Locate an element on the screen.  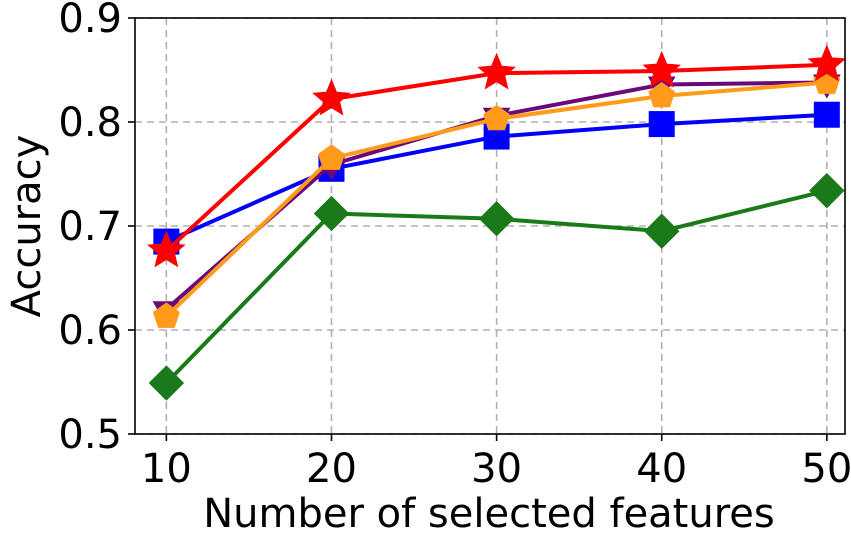
y-tick-label: 0.9 is located at coordinates (90, 21).